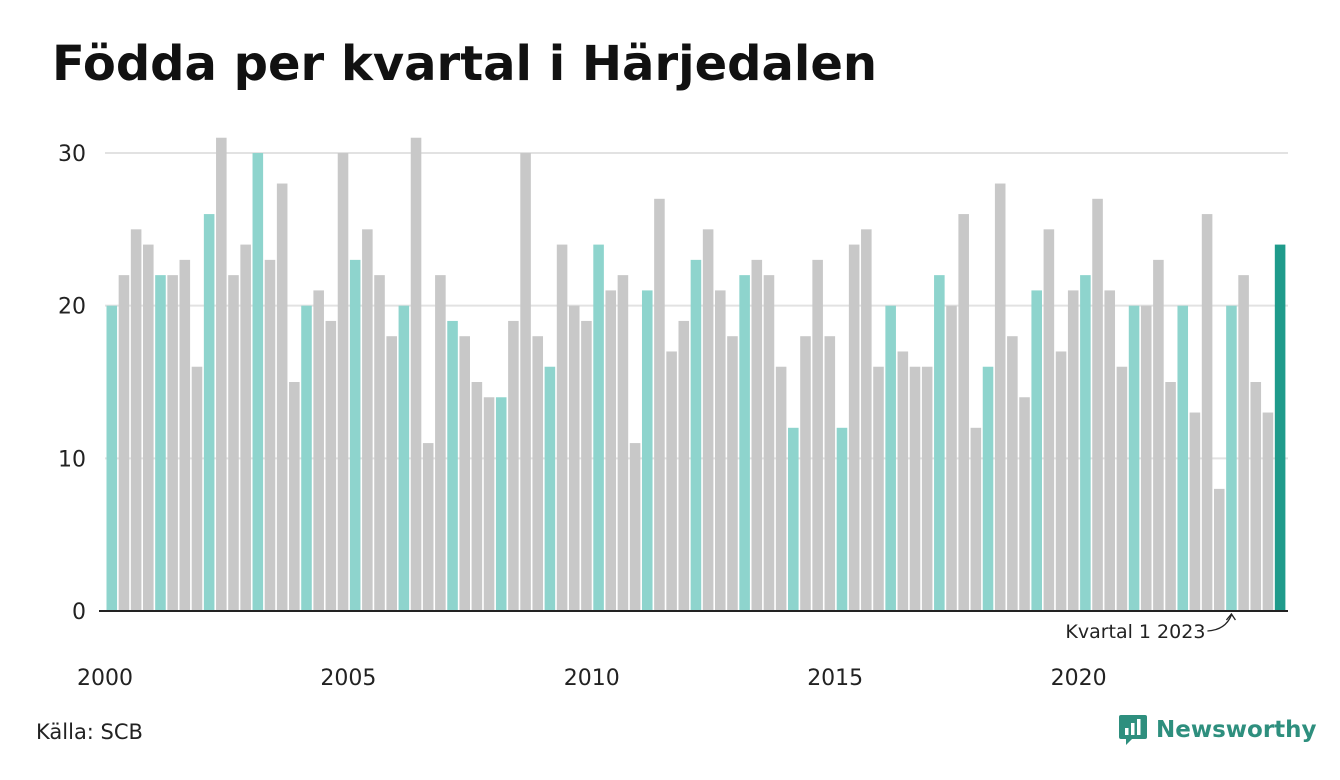  I want to click on y-tick-label: 20, so click(72, 307).